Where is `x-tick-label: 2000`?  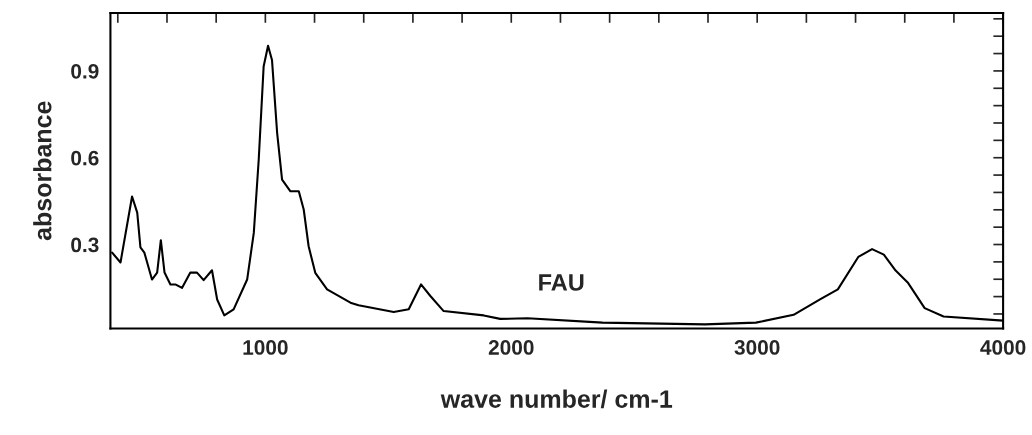
x-tick-label: 2000 is located at coordinates (511, 347).